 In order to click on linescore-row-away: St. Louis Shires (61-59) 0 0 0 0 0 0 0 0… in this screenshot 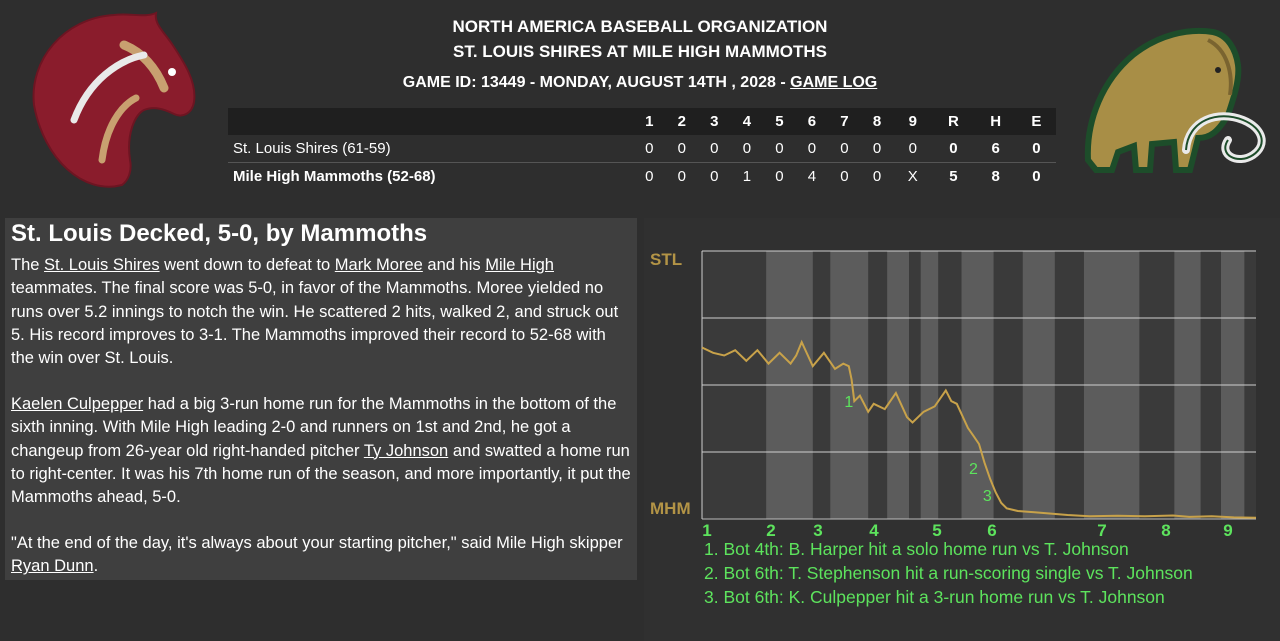, I will do `click(642, 149)`.